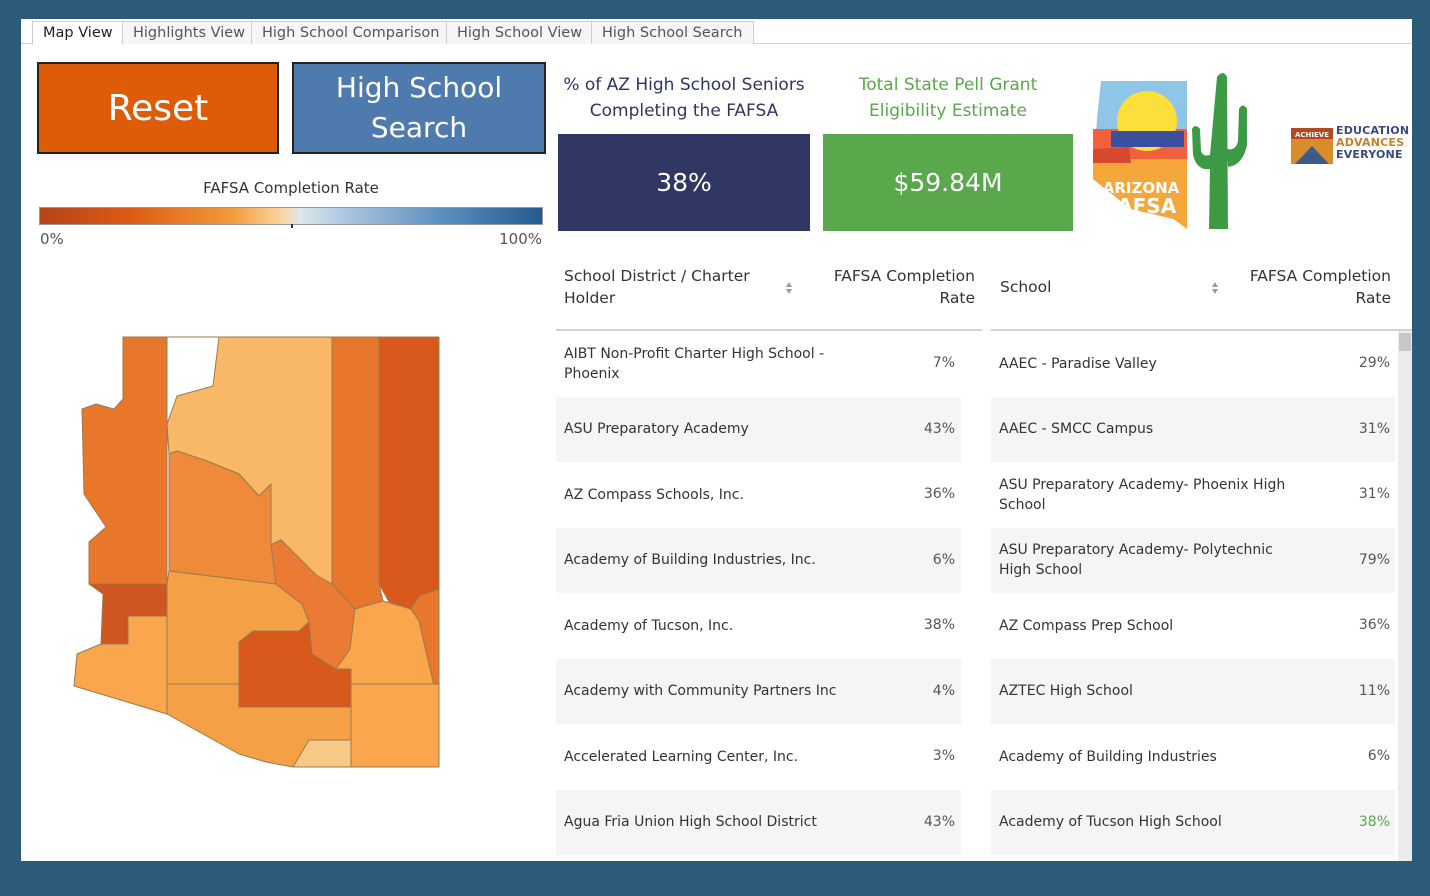 Image resolution: width=1430 pixels, height=896 pixels. I want to click on achieve-az-icon: ACHIEVE, so click(1312, 146).